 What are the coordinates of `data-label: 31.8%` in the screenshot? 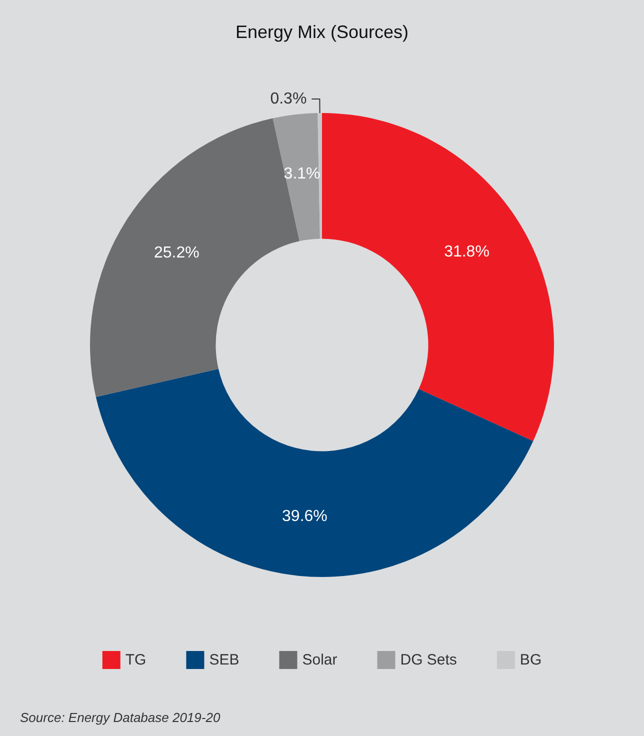 It's located at (467, 251).